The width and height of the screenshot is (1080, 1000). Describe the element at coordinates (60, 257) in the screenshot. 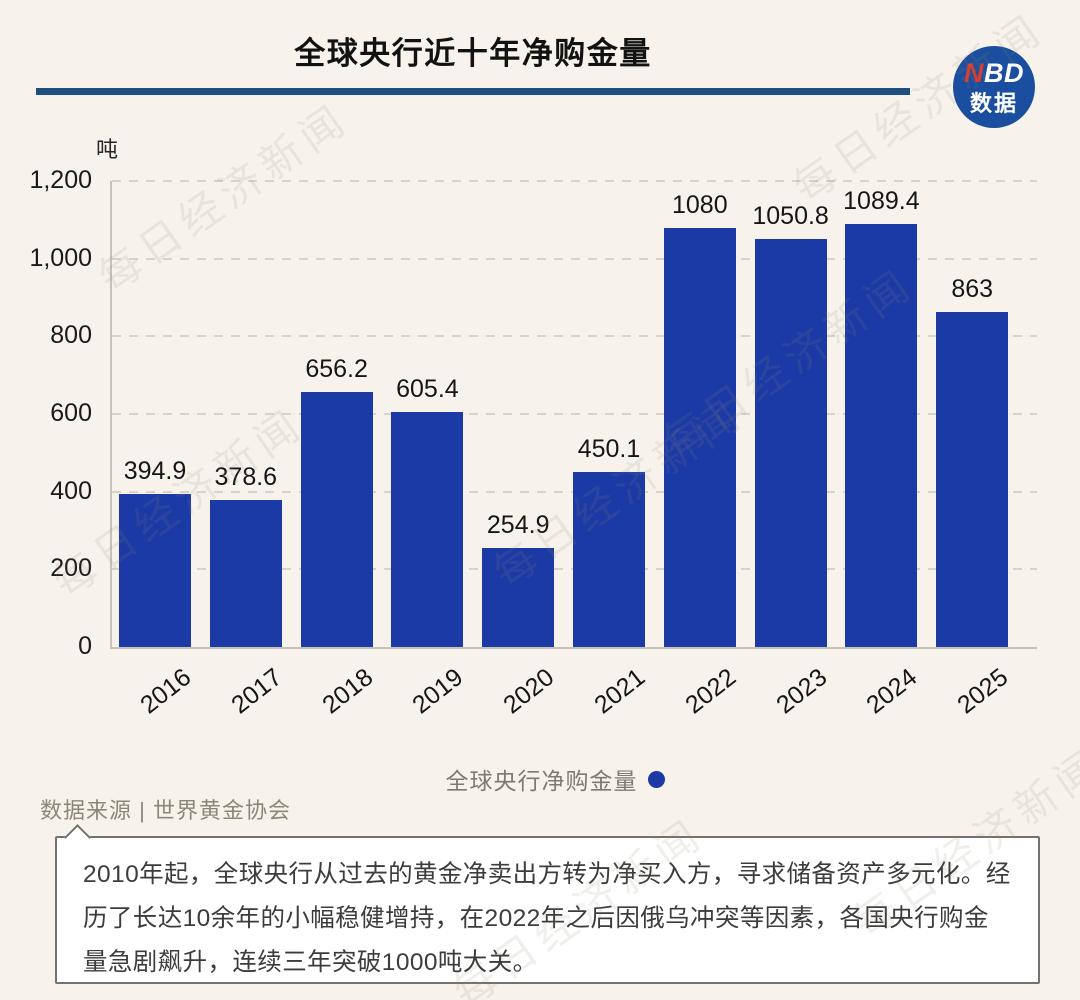

I see `y-tick-label: 1,000` at that location.